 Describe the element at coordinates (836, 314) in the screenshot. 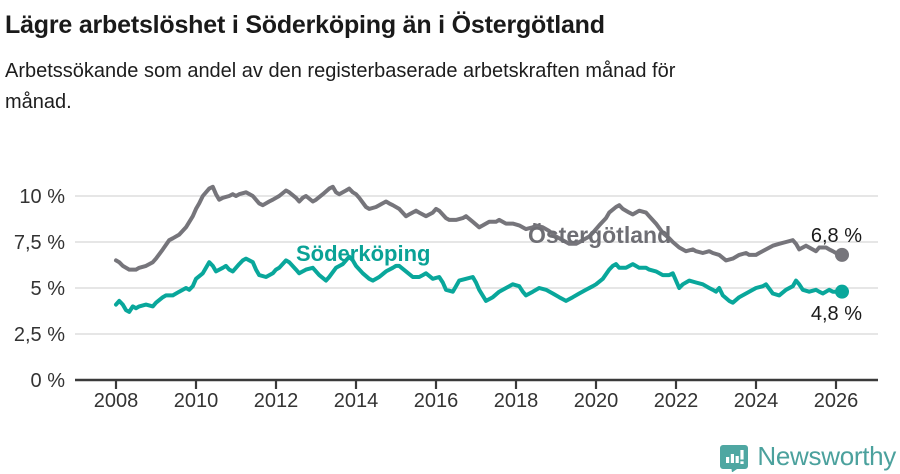

I see `end-value-label-soderkoping: 4,8 %` at that location.